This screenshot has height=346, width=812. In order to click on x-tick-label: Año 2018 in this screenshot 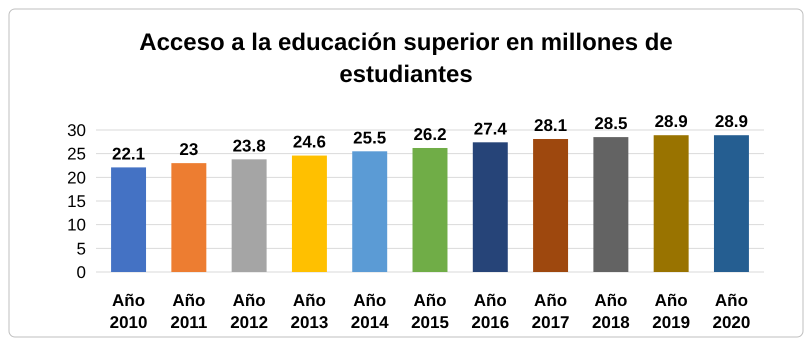, I will do `click(611, 311)`.